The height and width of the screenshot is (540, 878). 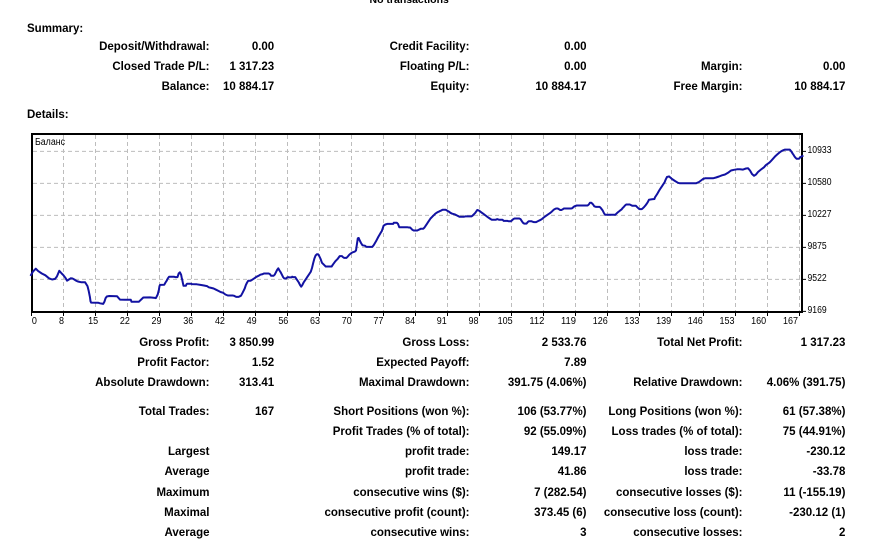 What do you see at coordinates (818, 278) in the screenshot?
I see `svg-text: 9522` at bounding box center [818, 278].